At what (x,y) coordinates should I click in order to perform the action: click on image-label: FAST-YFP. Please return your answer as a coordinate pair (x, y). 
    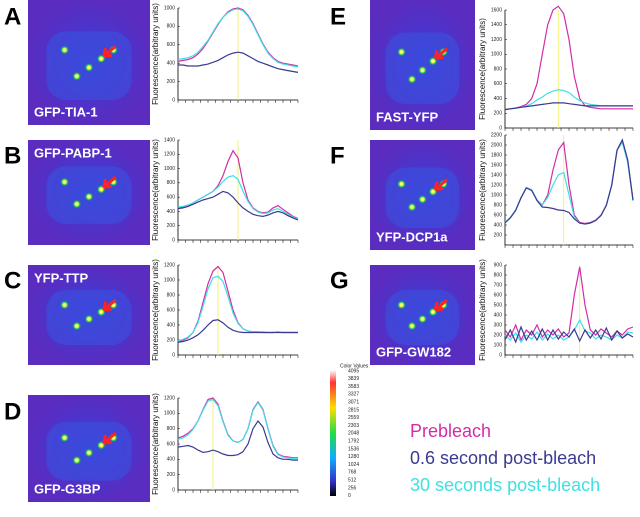
    Looking at the image, I should click on (407, 116).